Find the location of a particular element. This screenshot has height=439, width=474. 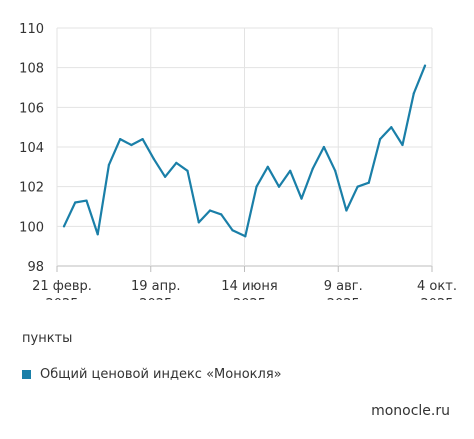

y-tick-label: 108 is located at coordinates (31, 69).